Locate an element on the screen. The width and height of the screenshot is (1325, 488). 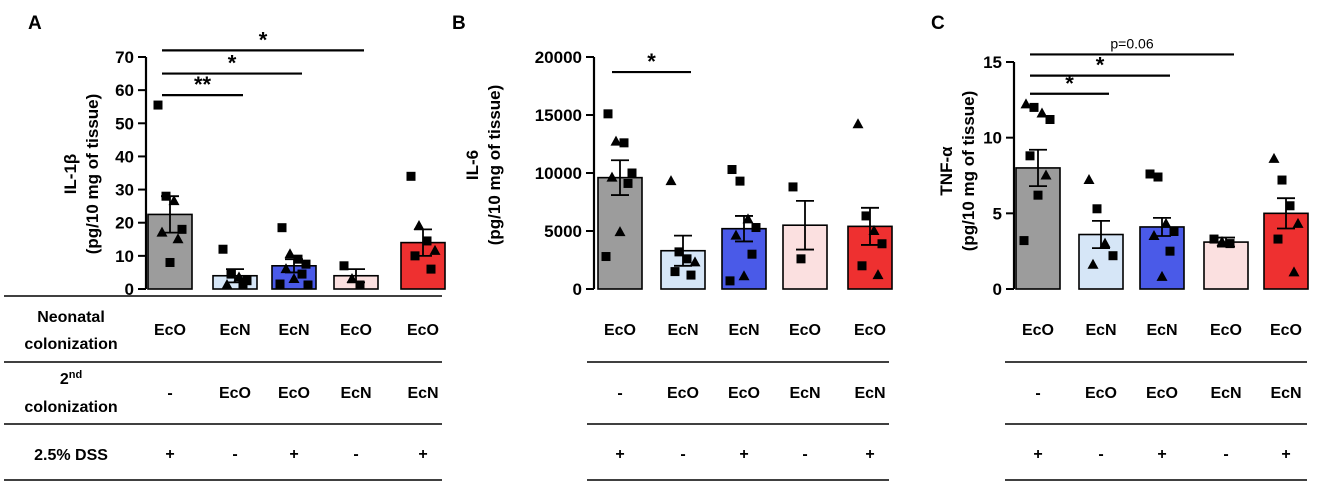
panel-letter-a: A is located at coordinates (35, 23).